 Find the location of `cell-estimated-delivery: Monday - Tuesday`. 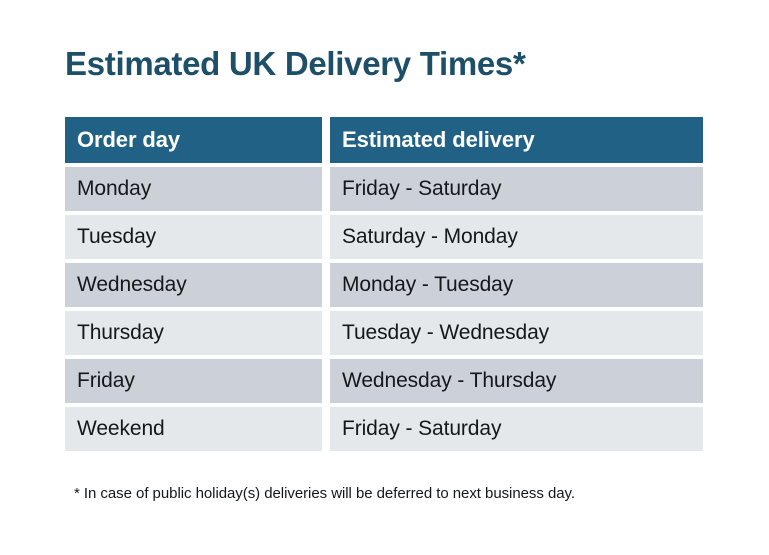

cell-estimated-delivery: Monday - Tuesday is located at coordinates (516, 285).